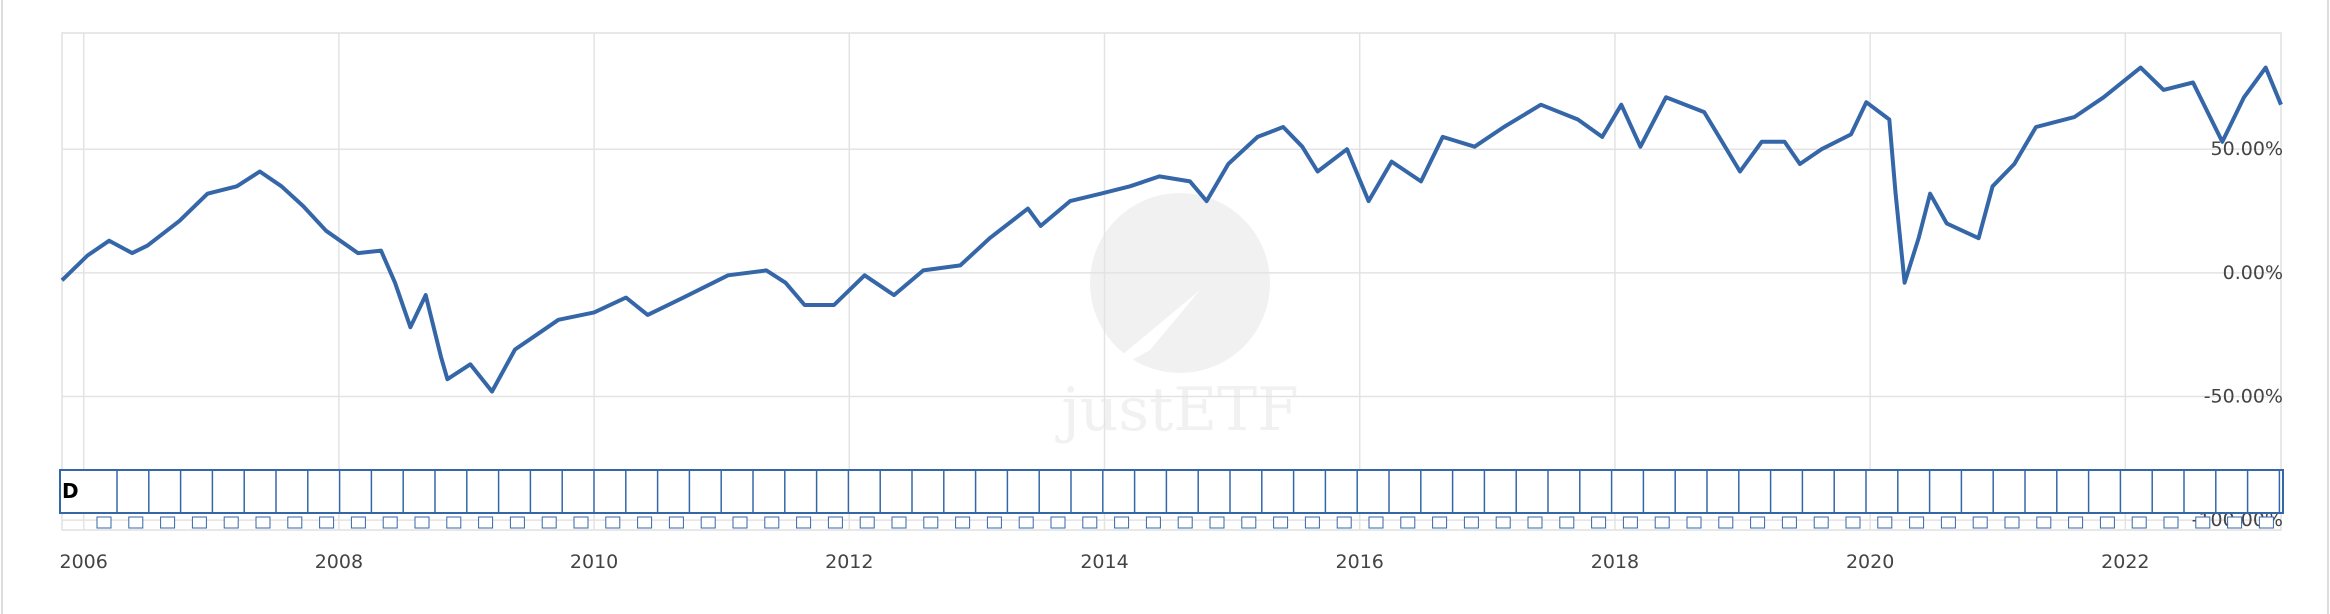 This screenshot has width=2330, height=614. Describe the element at coordinates (1104, 562) in the screenshot. I see `x-tick-label: 2014` at that location.